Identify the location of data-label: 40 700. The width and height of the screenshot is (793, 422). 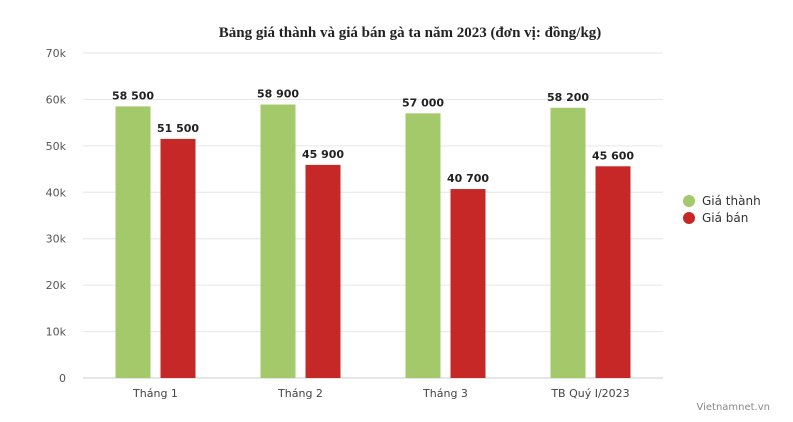
(468, 178).